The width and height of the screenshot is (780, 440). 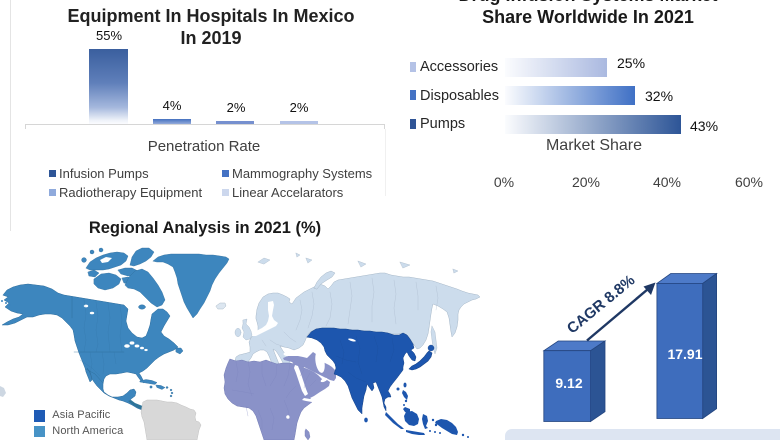 I want to click on svg-text: 17.91, so click(x=684, y=354).